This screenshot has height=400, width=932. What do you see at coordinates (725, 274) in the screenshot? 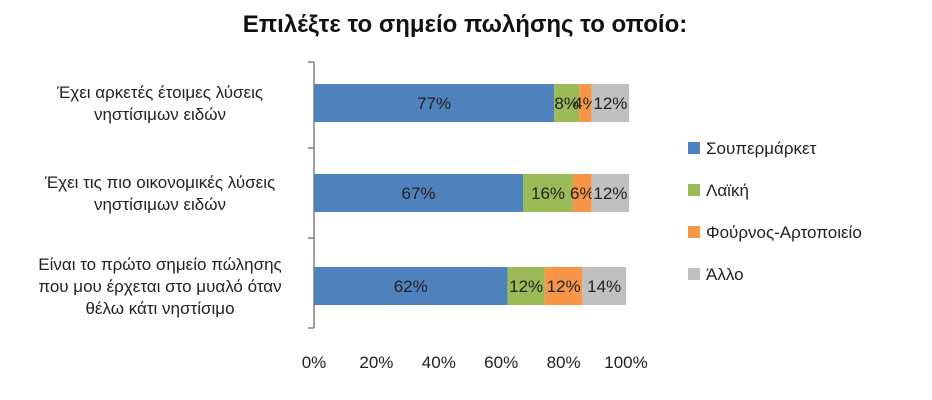
I see `legend-label: Άλλο` at bounding box center [725, 274].